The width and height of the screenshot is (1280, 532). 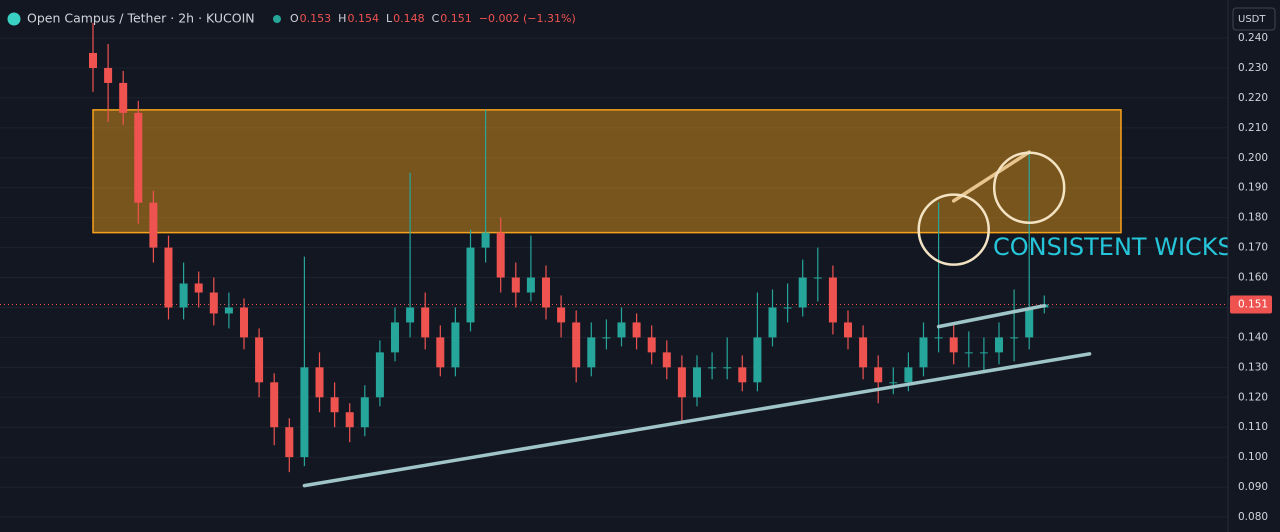 What do you see at coordinates (363, 18) in the screenshot?
I see `ohlc-value: 0.154` at bounding box center [363, 18].